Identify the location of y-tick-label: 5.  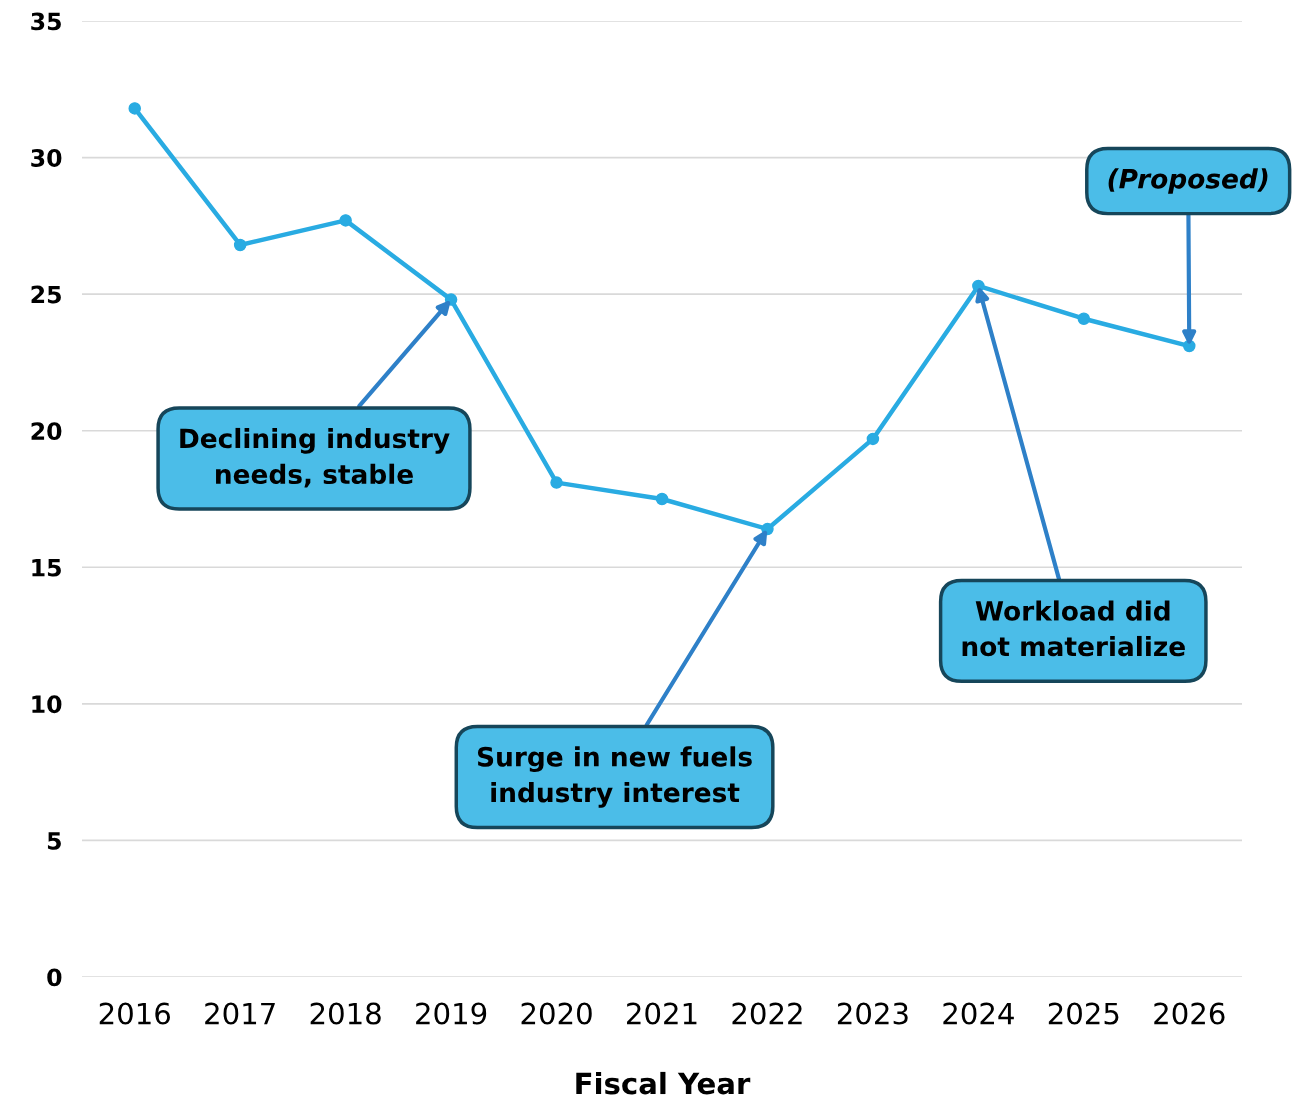
(54, 841).